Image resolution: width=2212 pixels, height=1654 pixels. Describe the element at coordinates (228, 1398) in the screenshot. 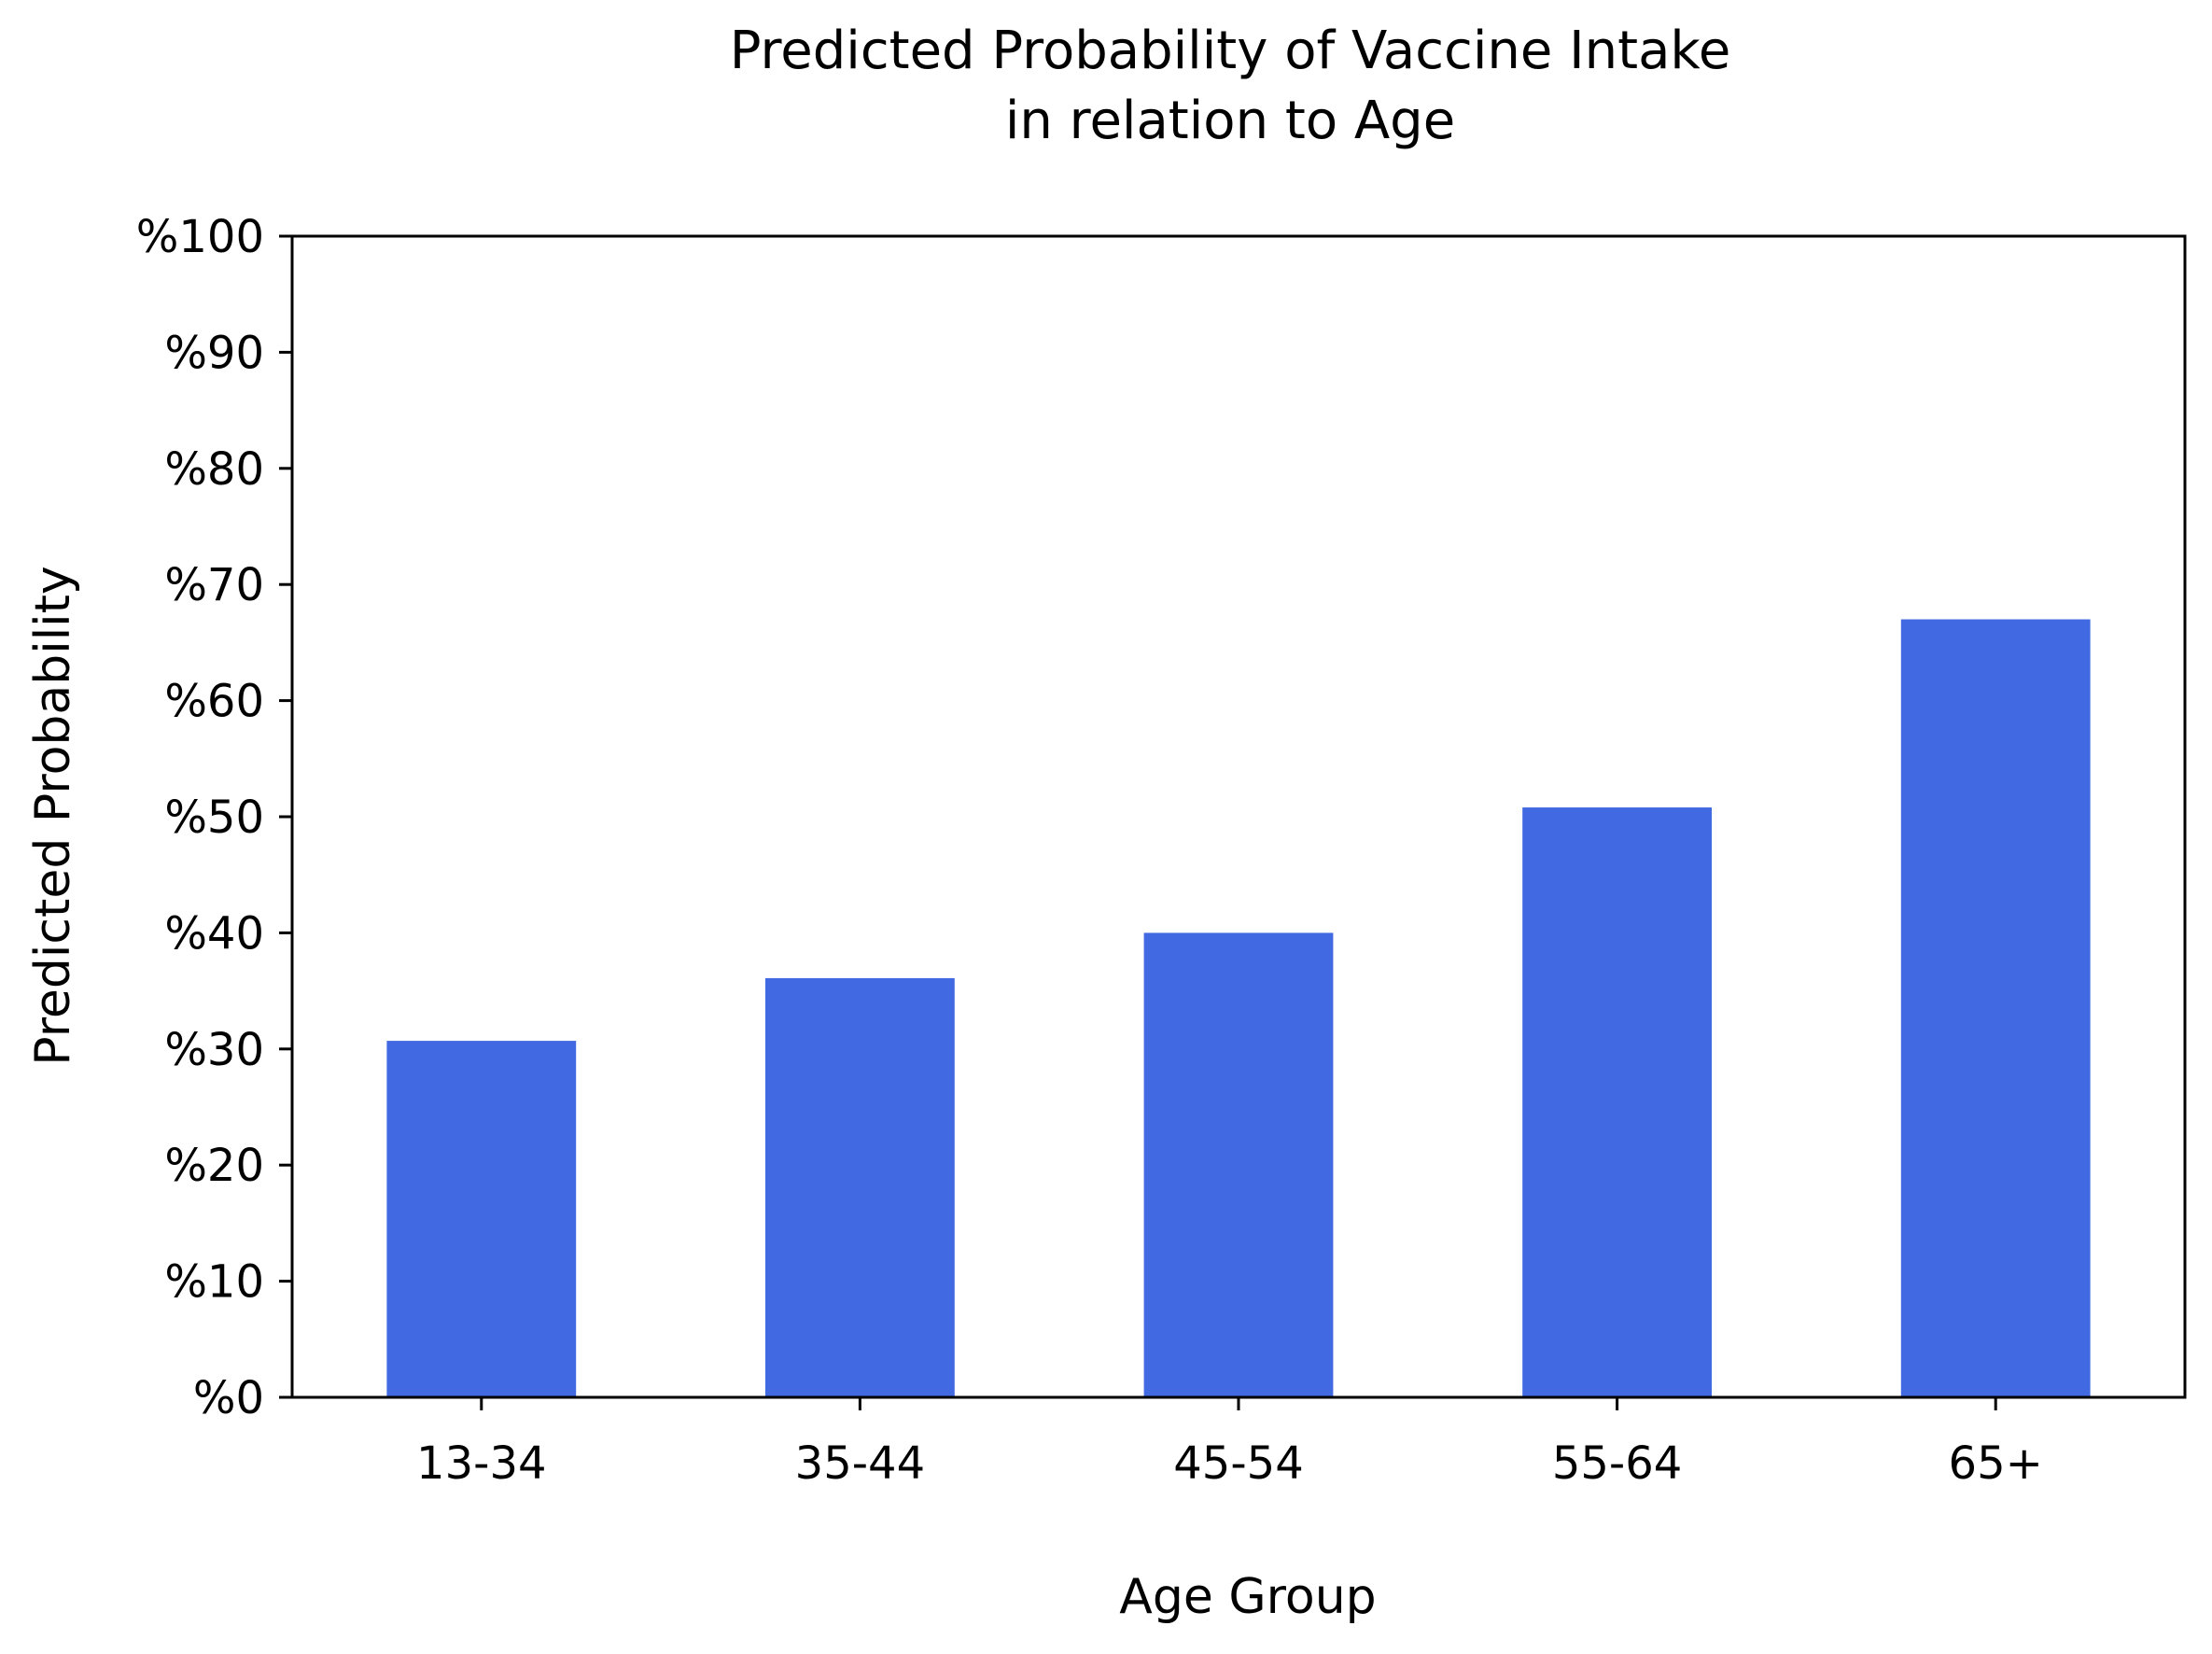

I see `y-tick-label: %0` at that location.